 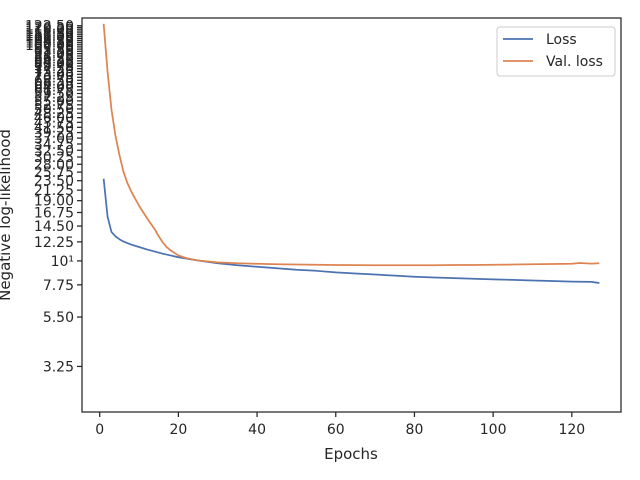 What do you see at coordinates (54, 227) in the screenshot?
I see `y-tick-label: 14.50` at bounding box center [54, 227].